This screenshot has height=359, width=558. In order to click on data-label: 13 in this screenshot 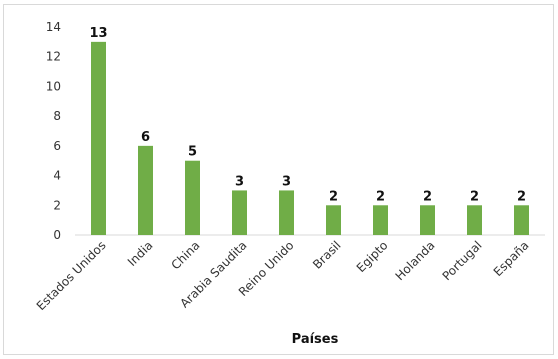, I will do `click(98, 33)`.